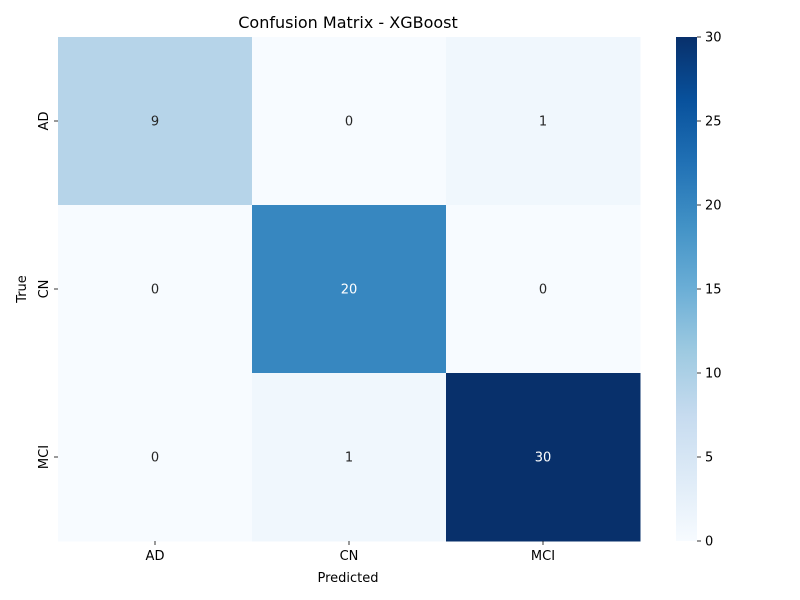 This screenshot has height=600, width=800. Describe the element at coordinates (713, 206) in the screenshot. I see `colorbar-tick-label: 20` at that location.